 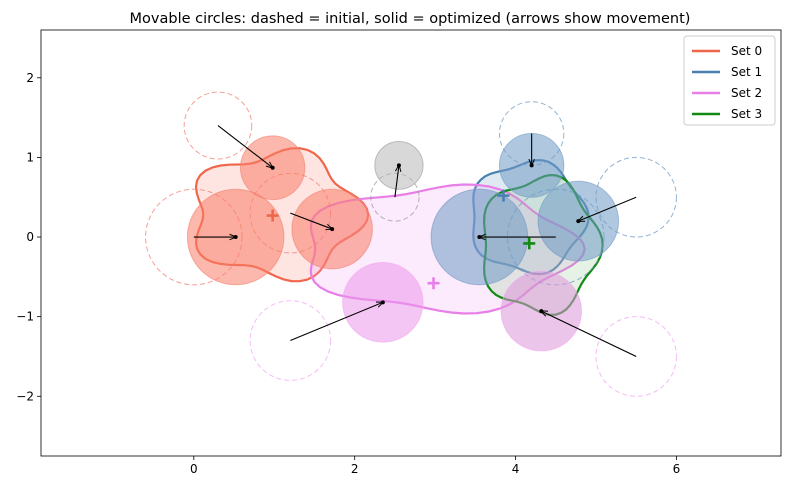 What do you see at coordinates (30, 237) in the screenshot?
I see `y-tick-label-2: 0` at bounding box center [30, 237].